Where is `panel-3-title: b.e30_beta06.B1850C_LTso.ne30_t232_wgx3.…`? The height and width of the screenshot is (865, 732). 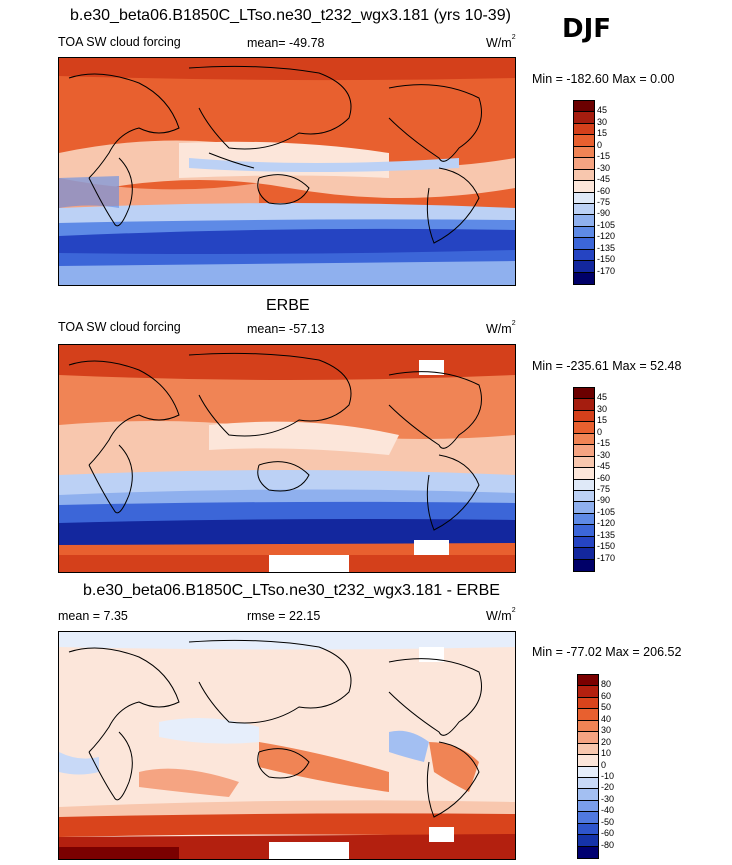
panel-3-title: b.e30_beta06.B1850C_LTso.ne30_t232_wgx3.… is located at coordinates (291, 590).